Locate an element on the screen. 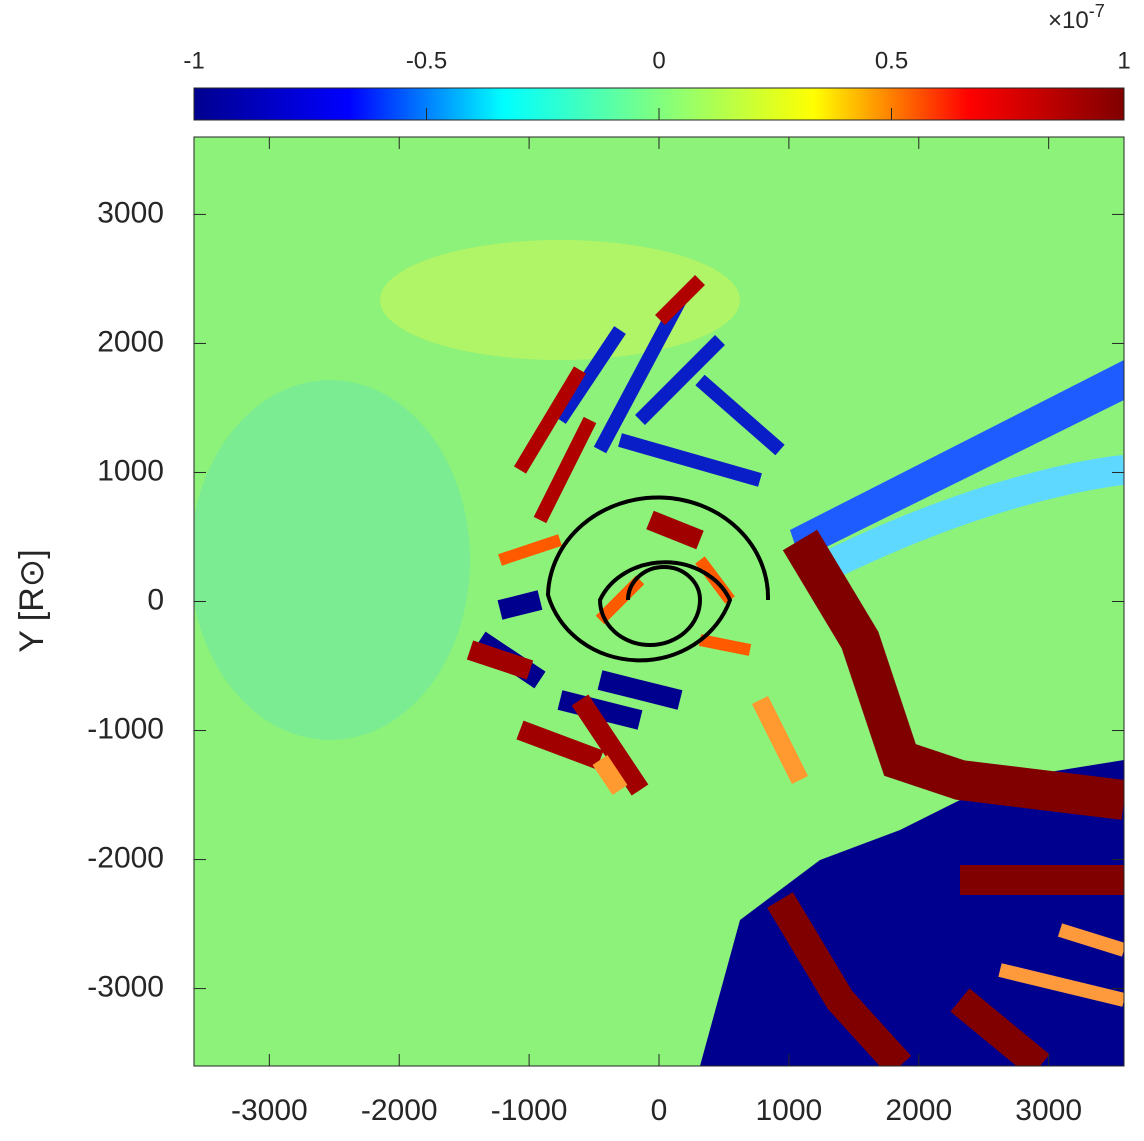  colorbar-tick-label: -0.5 is located at coordinates (426, 60).